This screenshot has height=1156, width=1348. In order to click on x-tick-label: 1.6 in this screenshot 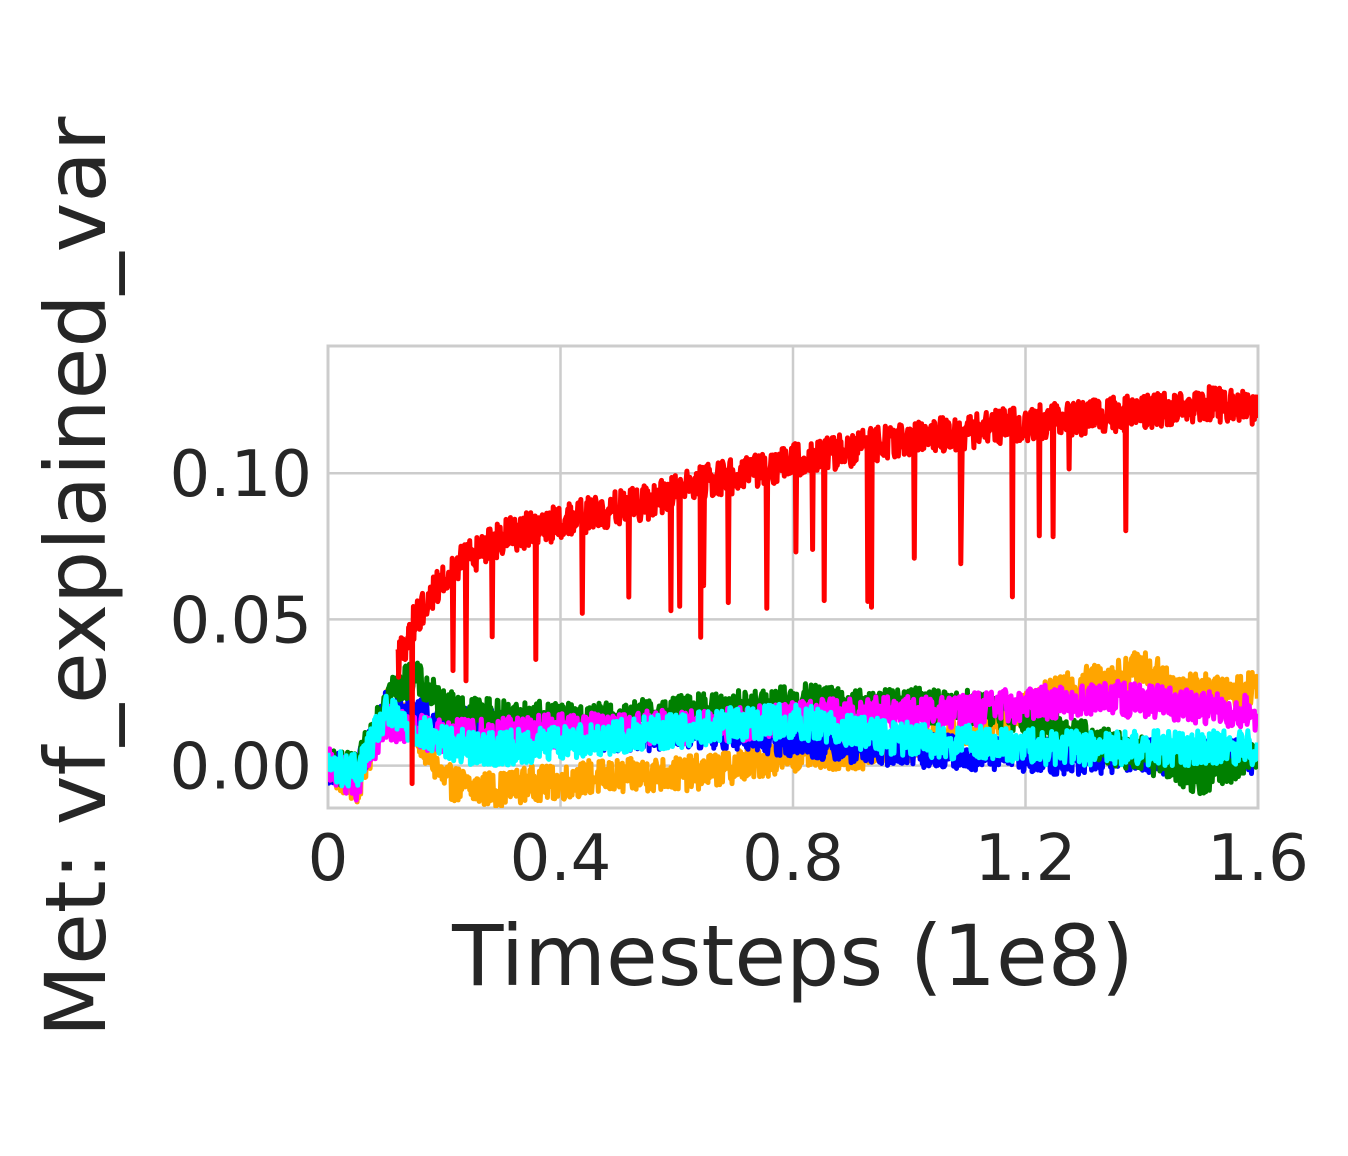, I will do `click(1258, 859)`.